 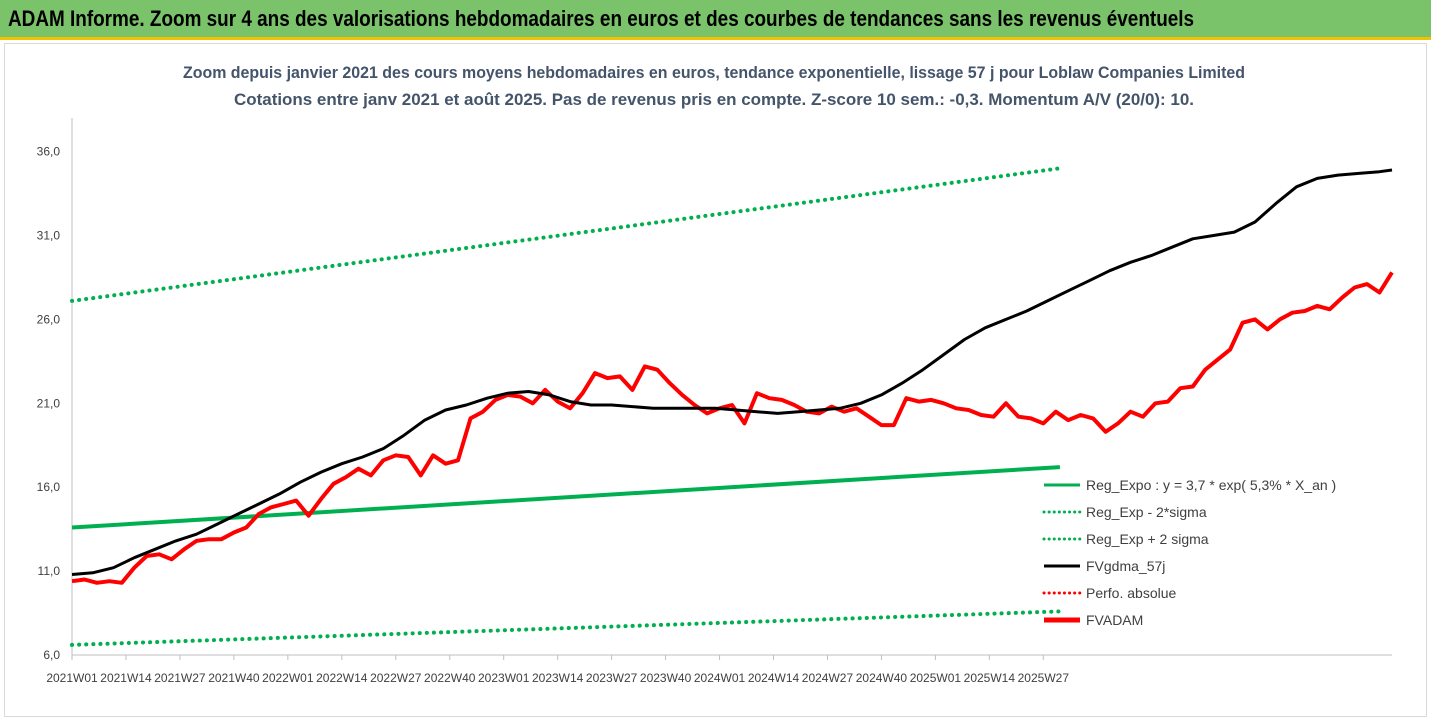 What do you see at coordinates (720, 678) in the screenshot?
I see `x-tick-label: 2024W01` at bounding box center [720, 678].